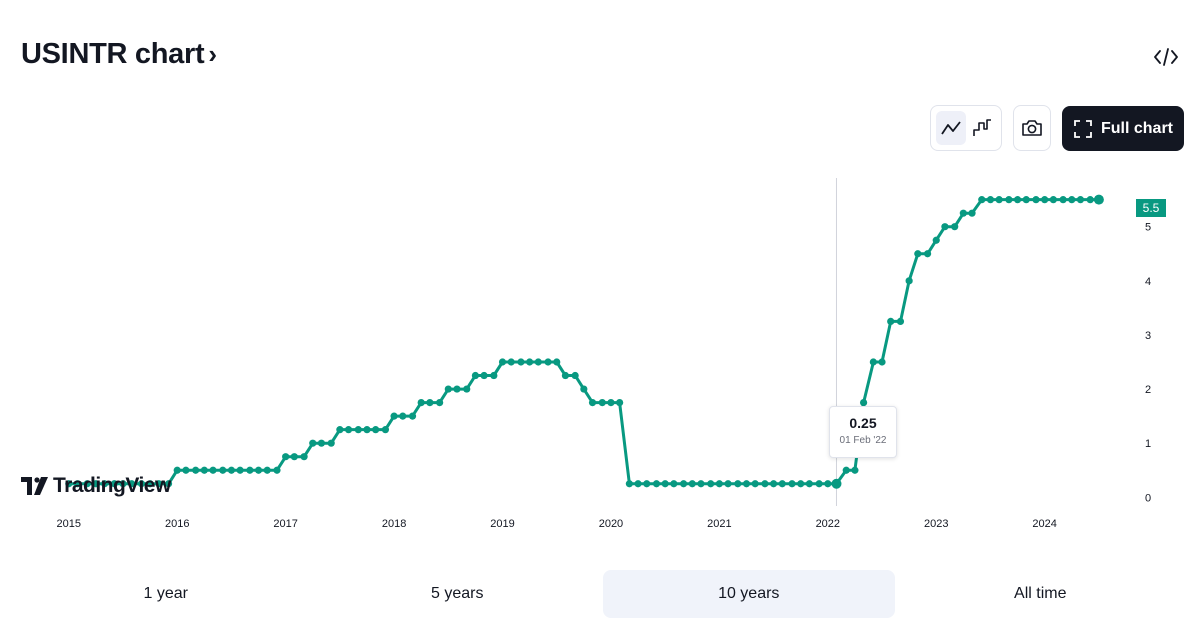  I want to click on full-chart-button: Full chart, so click(1123, 128).